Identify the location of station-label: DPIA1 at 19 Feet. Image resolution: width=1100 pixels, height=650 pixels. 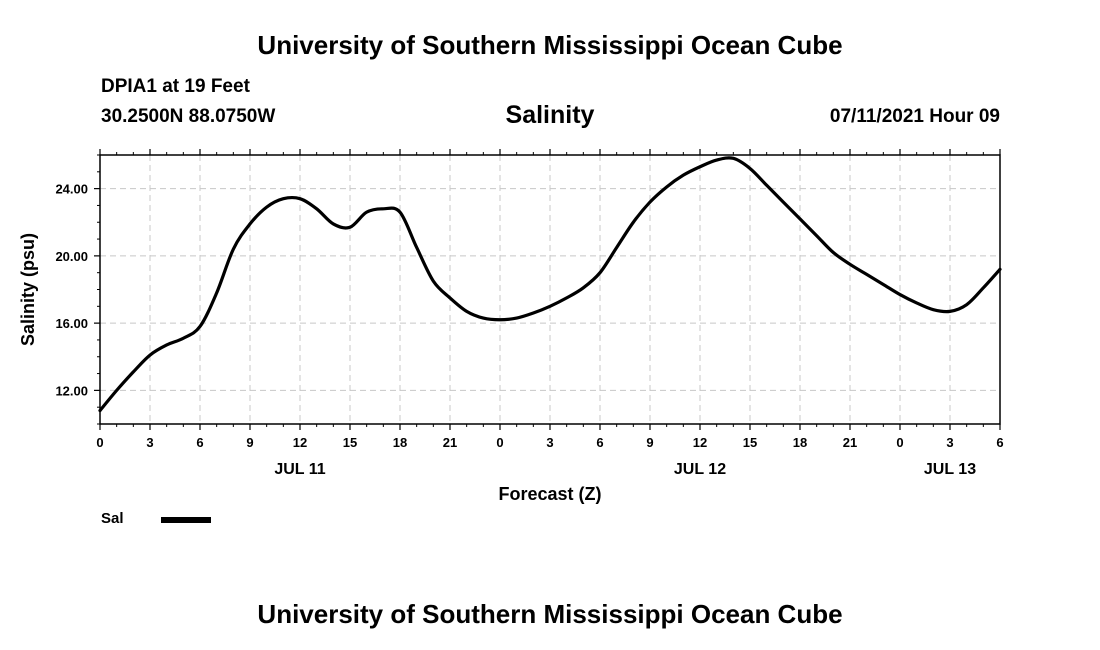
(175, 86).